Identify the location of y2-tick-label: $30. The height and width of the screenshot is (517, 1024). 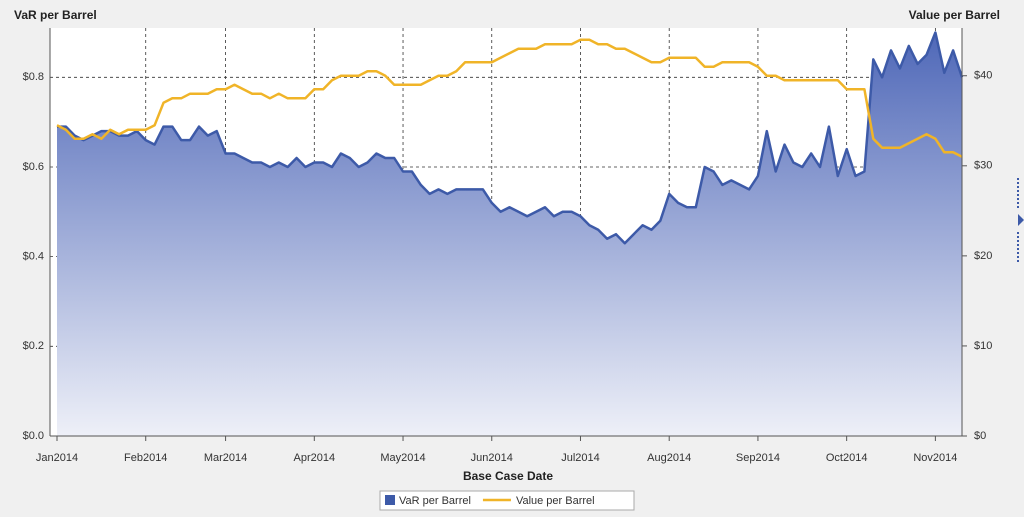
(983, 166).